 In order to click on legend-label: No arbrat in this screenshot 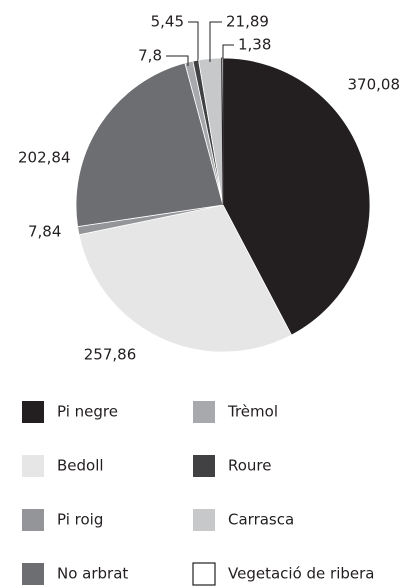, I will do `click(92, 574)`.